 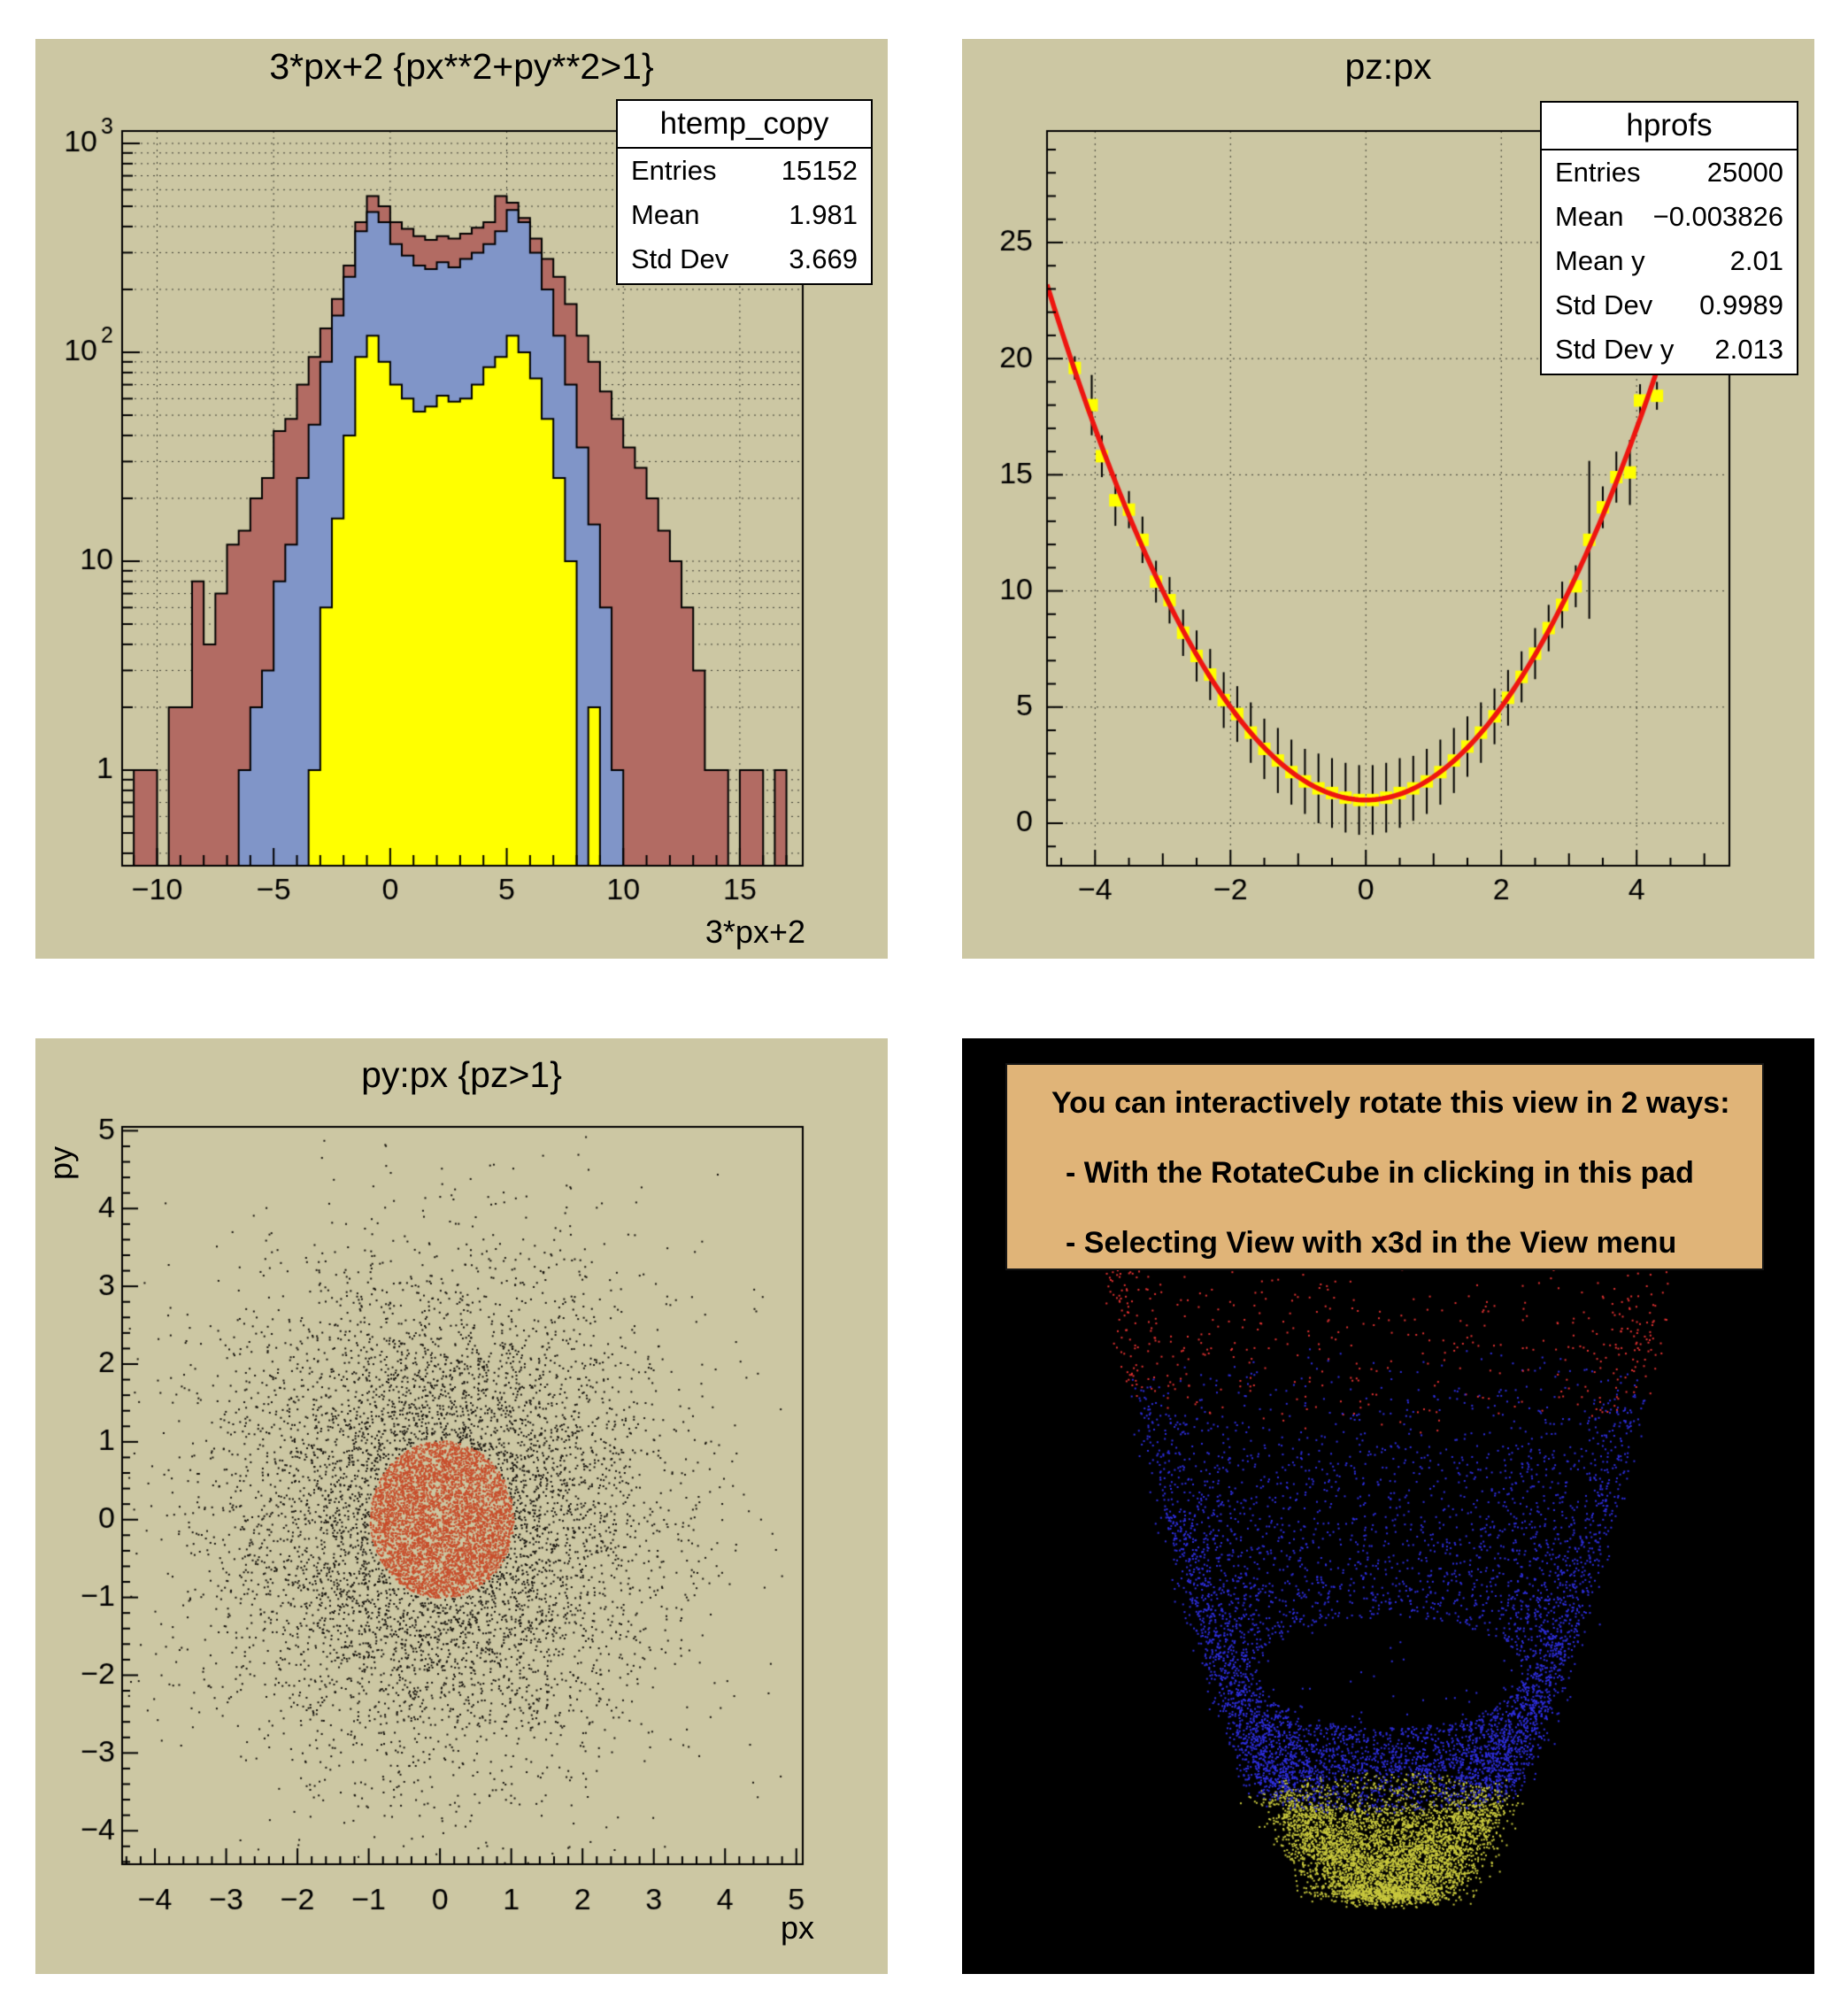 I want to click on stats-row: Std Dev 3.669, so click(x=745, y=259).